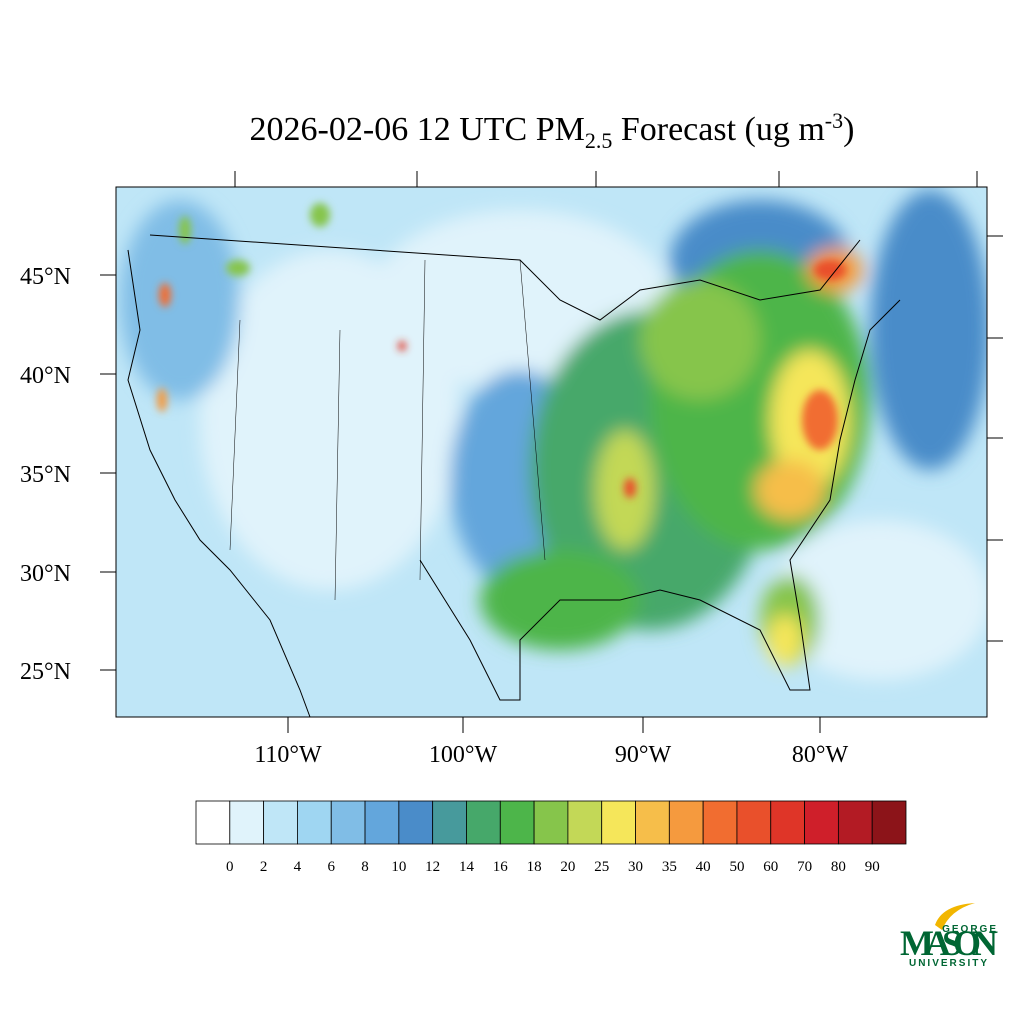  Describe the element at coordinates (505, 277) in the screenshot. I see `border` at that location.